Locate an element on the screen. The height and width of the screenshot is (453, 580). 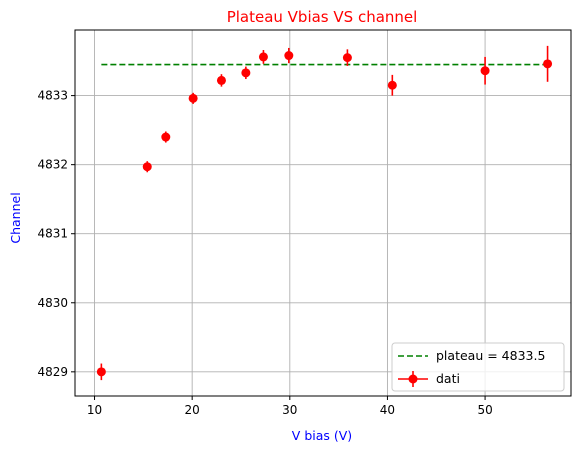
x-axis-title: V bias (V) is located at coordinates (322, 435).